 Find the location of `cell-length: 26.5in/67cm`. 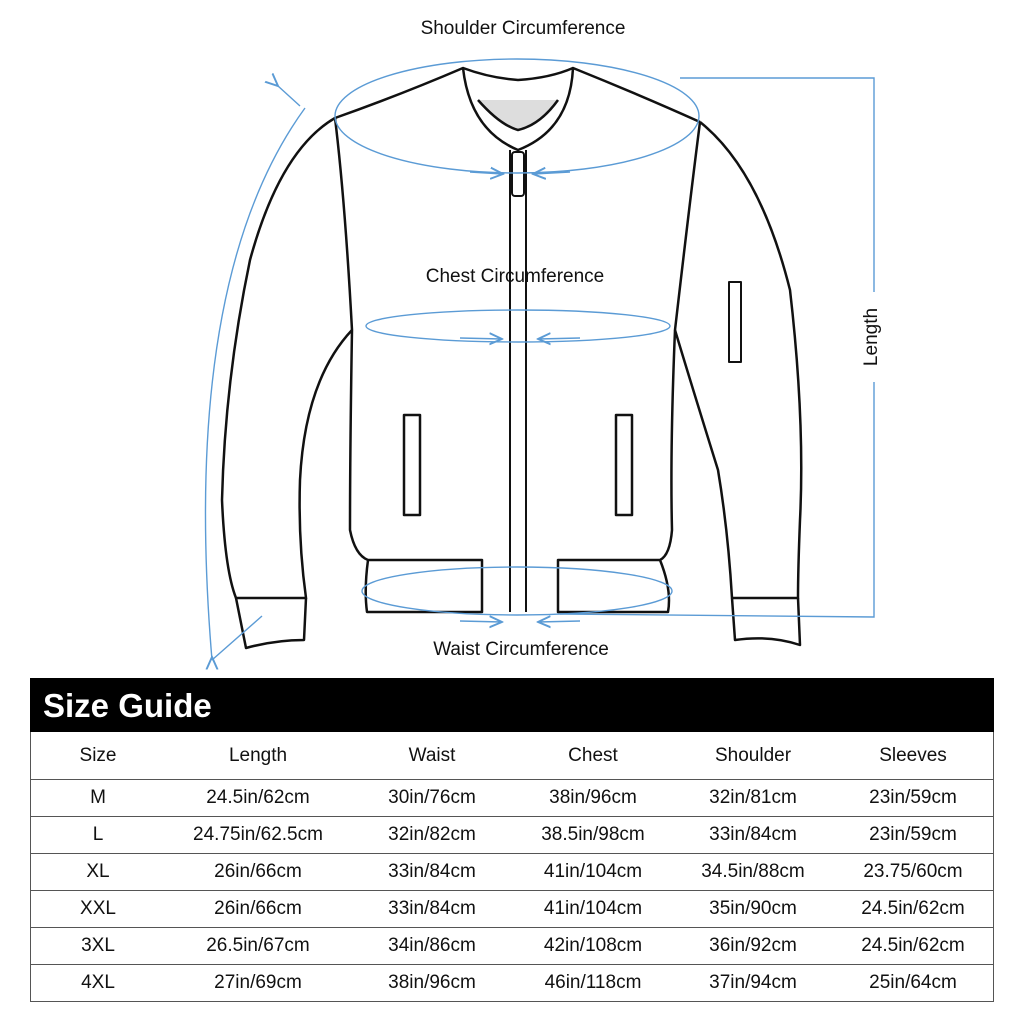

cell-length: 26.5in/67cm is located at coordinates (258, 946).